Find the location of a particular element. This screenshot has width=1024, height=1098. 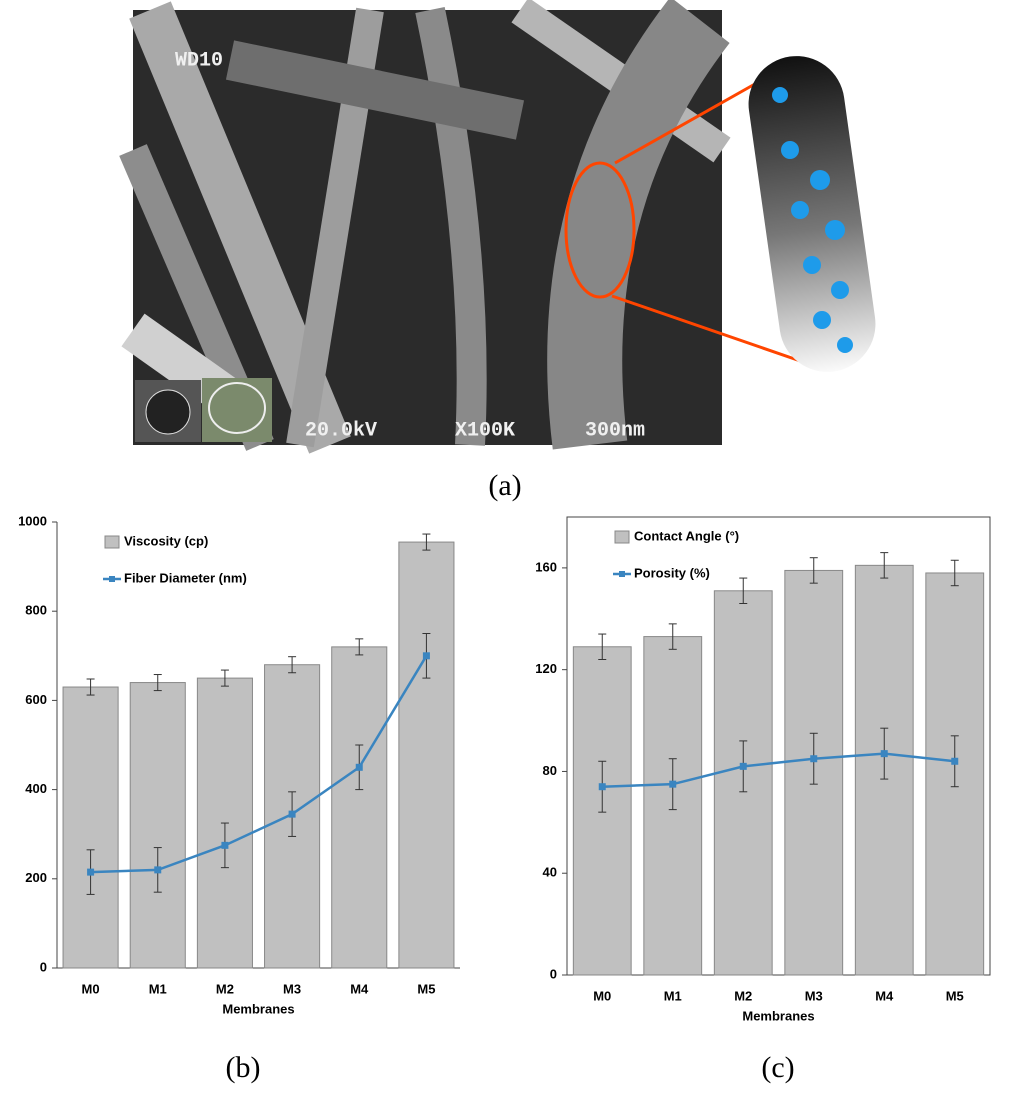

sem-label: WD10 is located at coordinates (199, 60).